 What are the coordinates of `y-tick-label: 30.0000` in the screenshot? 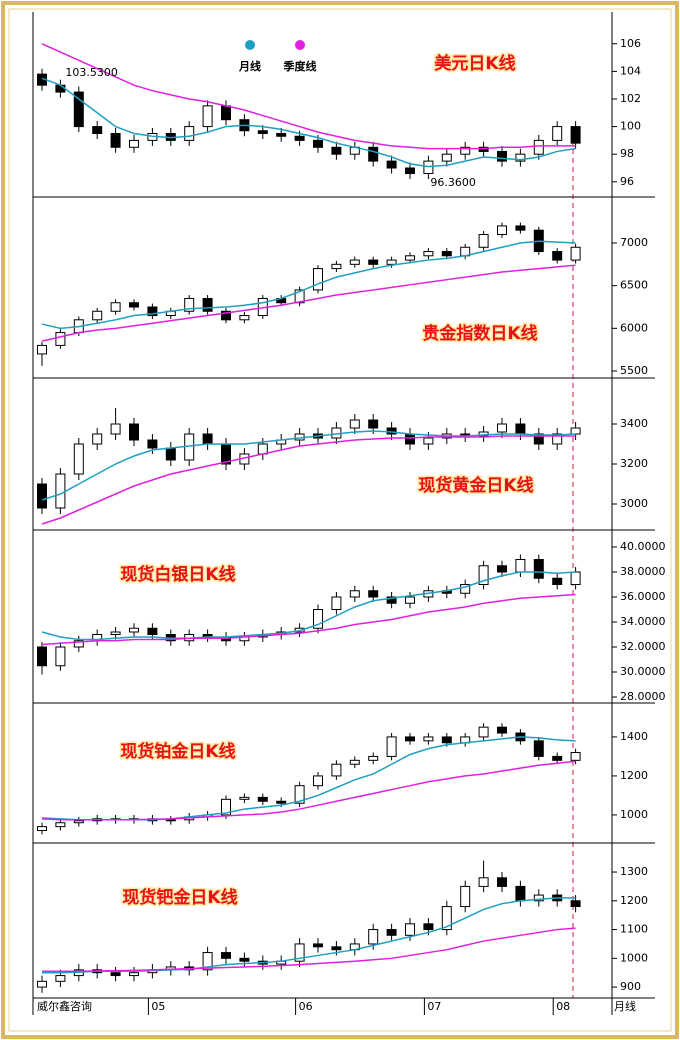 It's located at (643, 671).